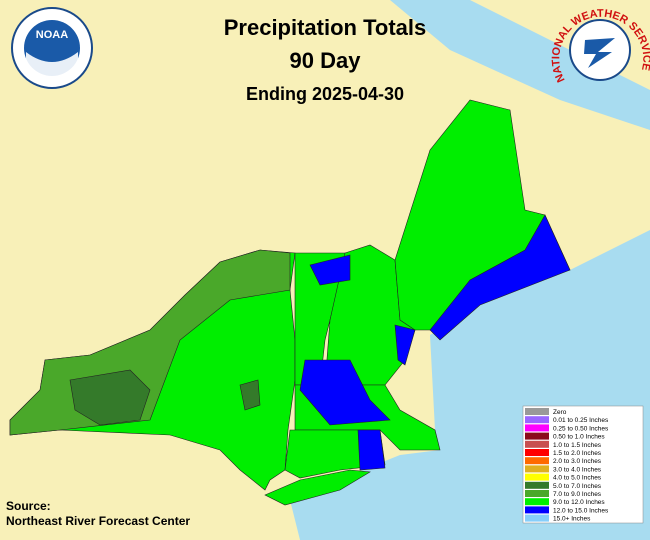  What do you see at coordinates (572, 519) in the screenshot?
I see `legend-label: 15.0+ Inches` at bounding box center [572, 519].